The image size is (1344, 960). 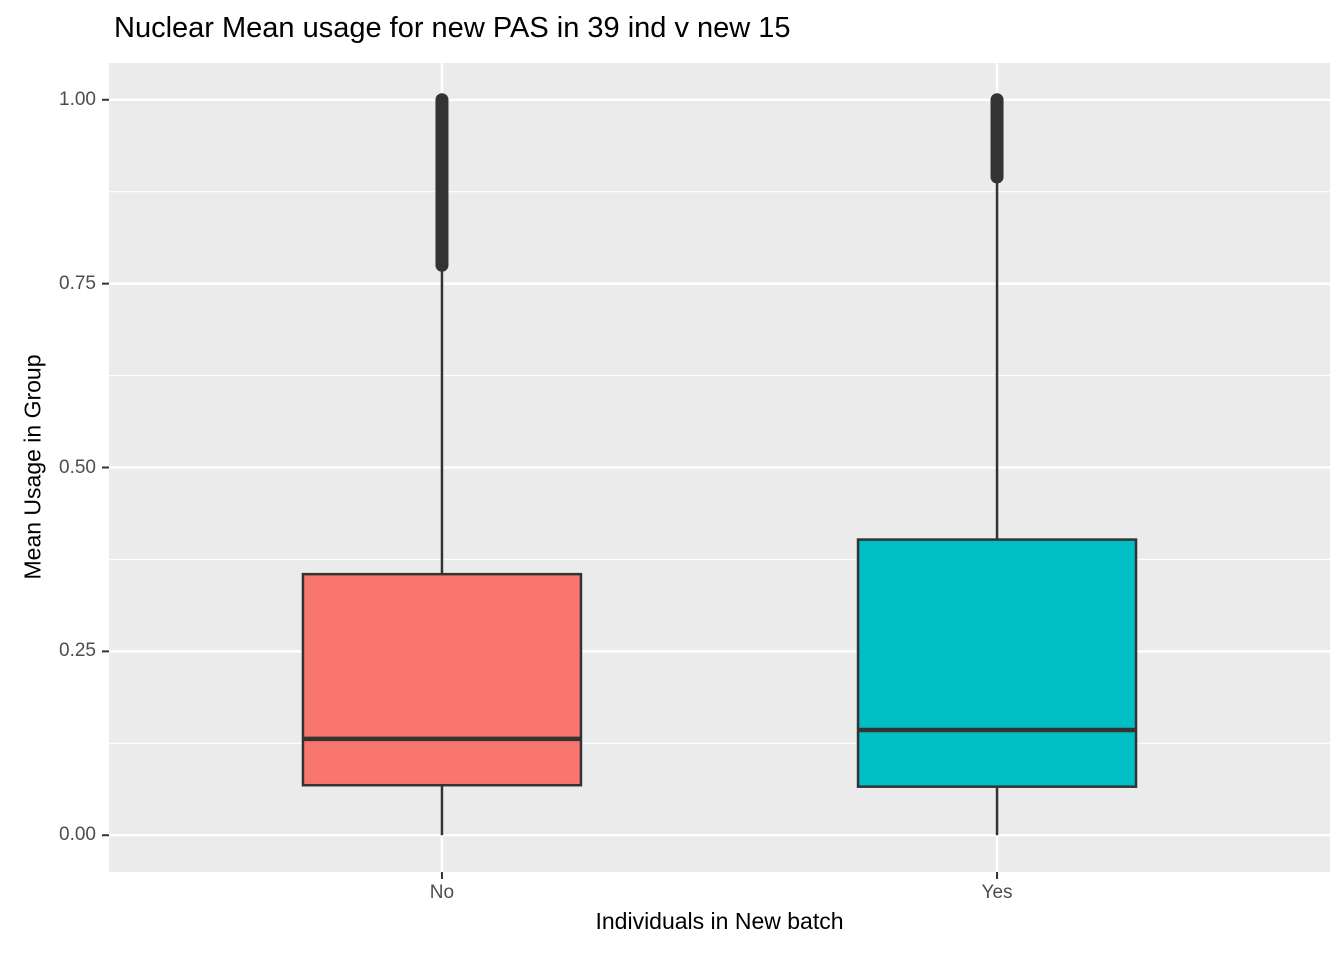 I want to click on x-tick-label: Yes, so click(x=997, y=892).